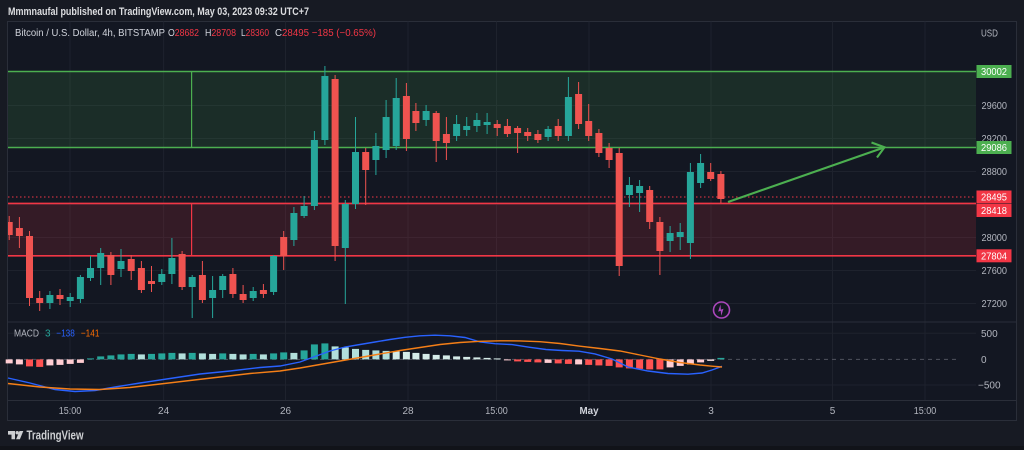 This screenshot has width=1024, height=450. I want to click on svg-text: O28682, so click(183, 33).